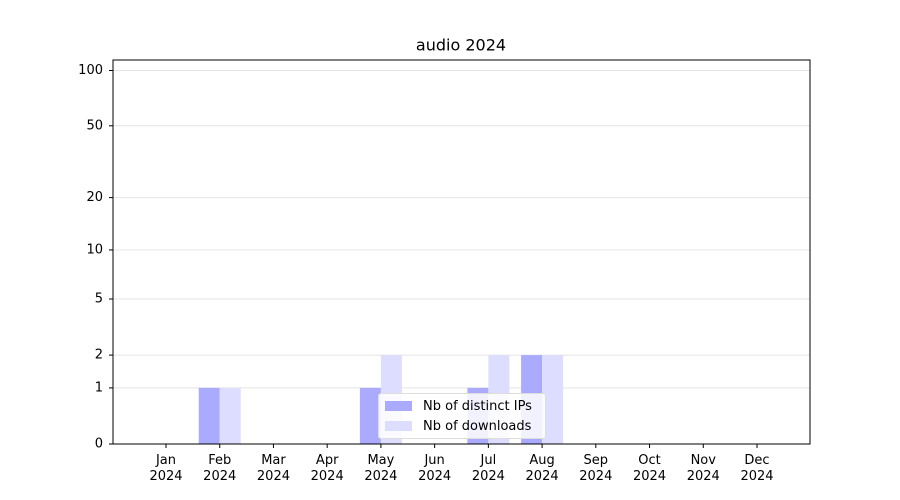  Describe the element at coordinates (327, 468) in the screenshot. I see `x-tick-label: Apr 2024` at that location.